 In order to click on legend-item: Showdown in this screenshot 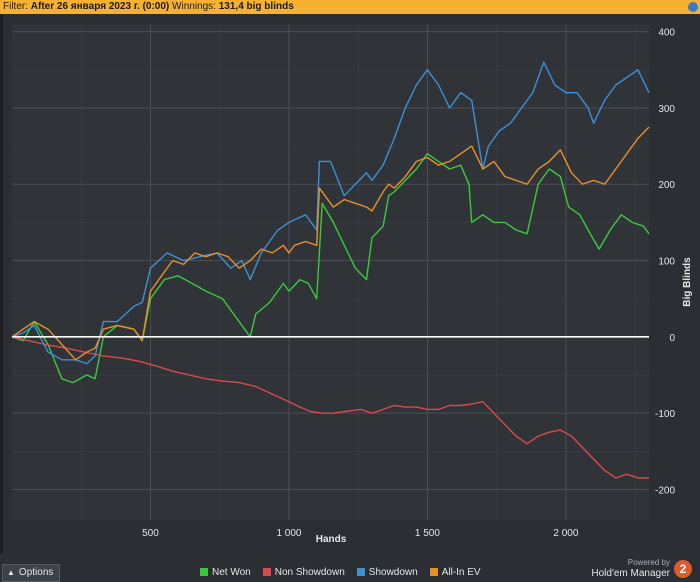, I will do `click(387, 572)`.